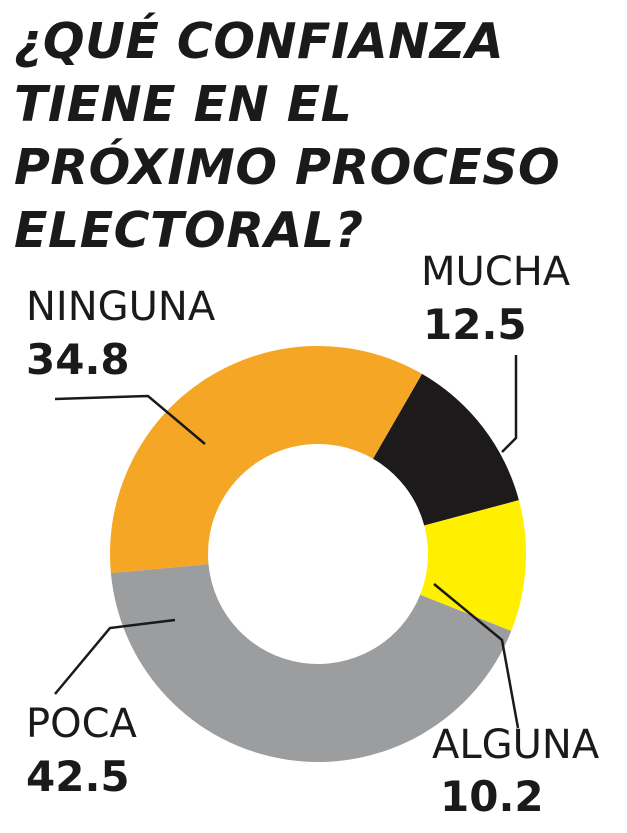  Describe the element at coordinates (473, 565) in the screenshot. I see `slice-alguna` at that location.